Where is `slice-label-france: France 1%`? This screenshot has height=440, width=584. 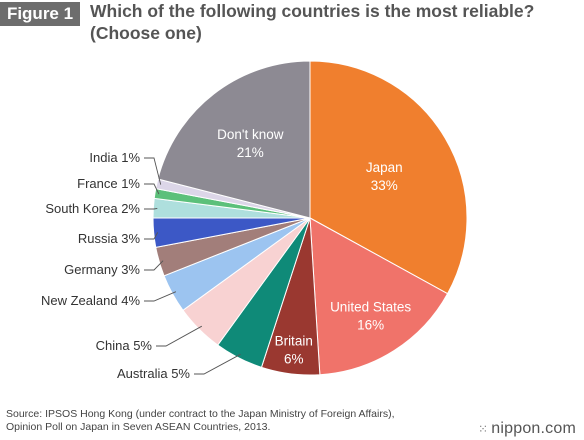 slice-label-france: France 1% is located at coordinates (108, 183).